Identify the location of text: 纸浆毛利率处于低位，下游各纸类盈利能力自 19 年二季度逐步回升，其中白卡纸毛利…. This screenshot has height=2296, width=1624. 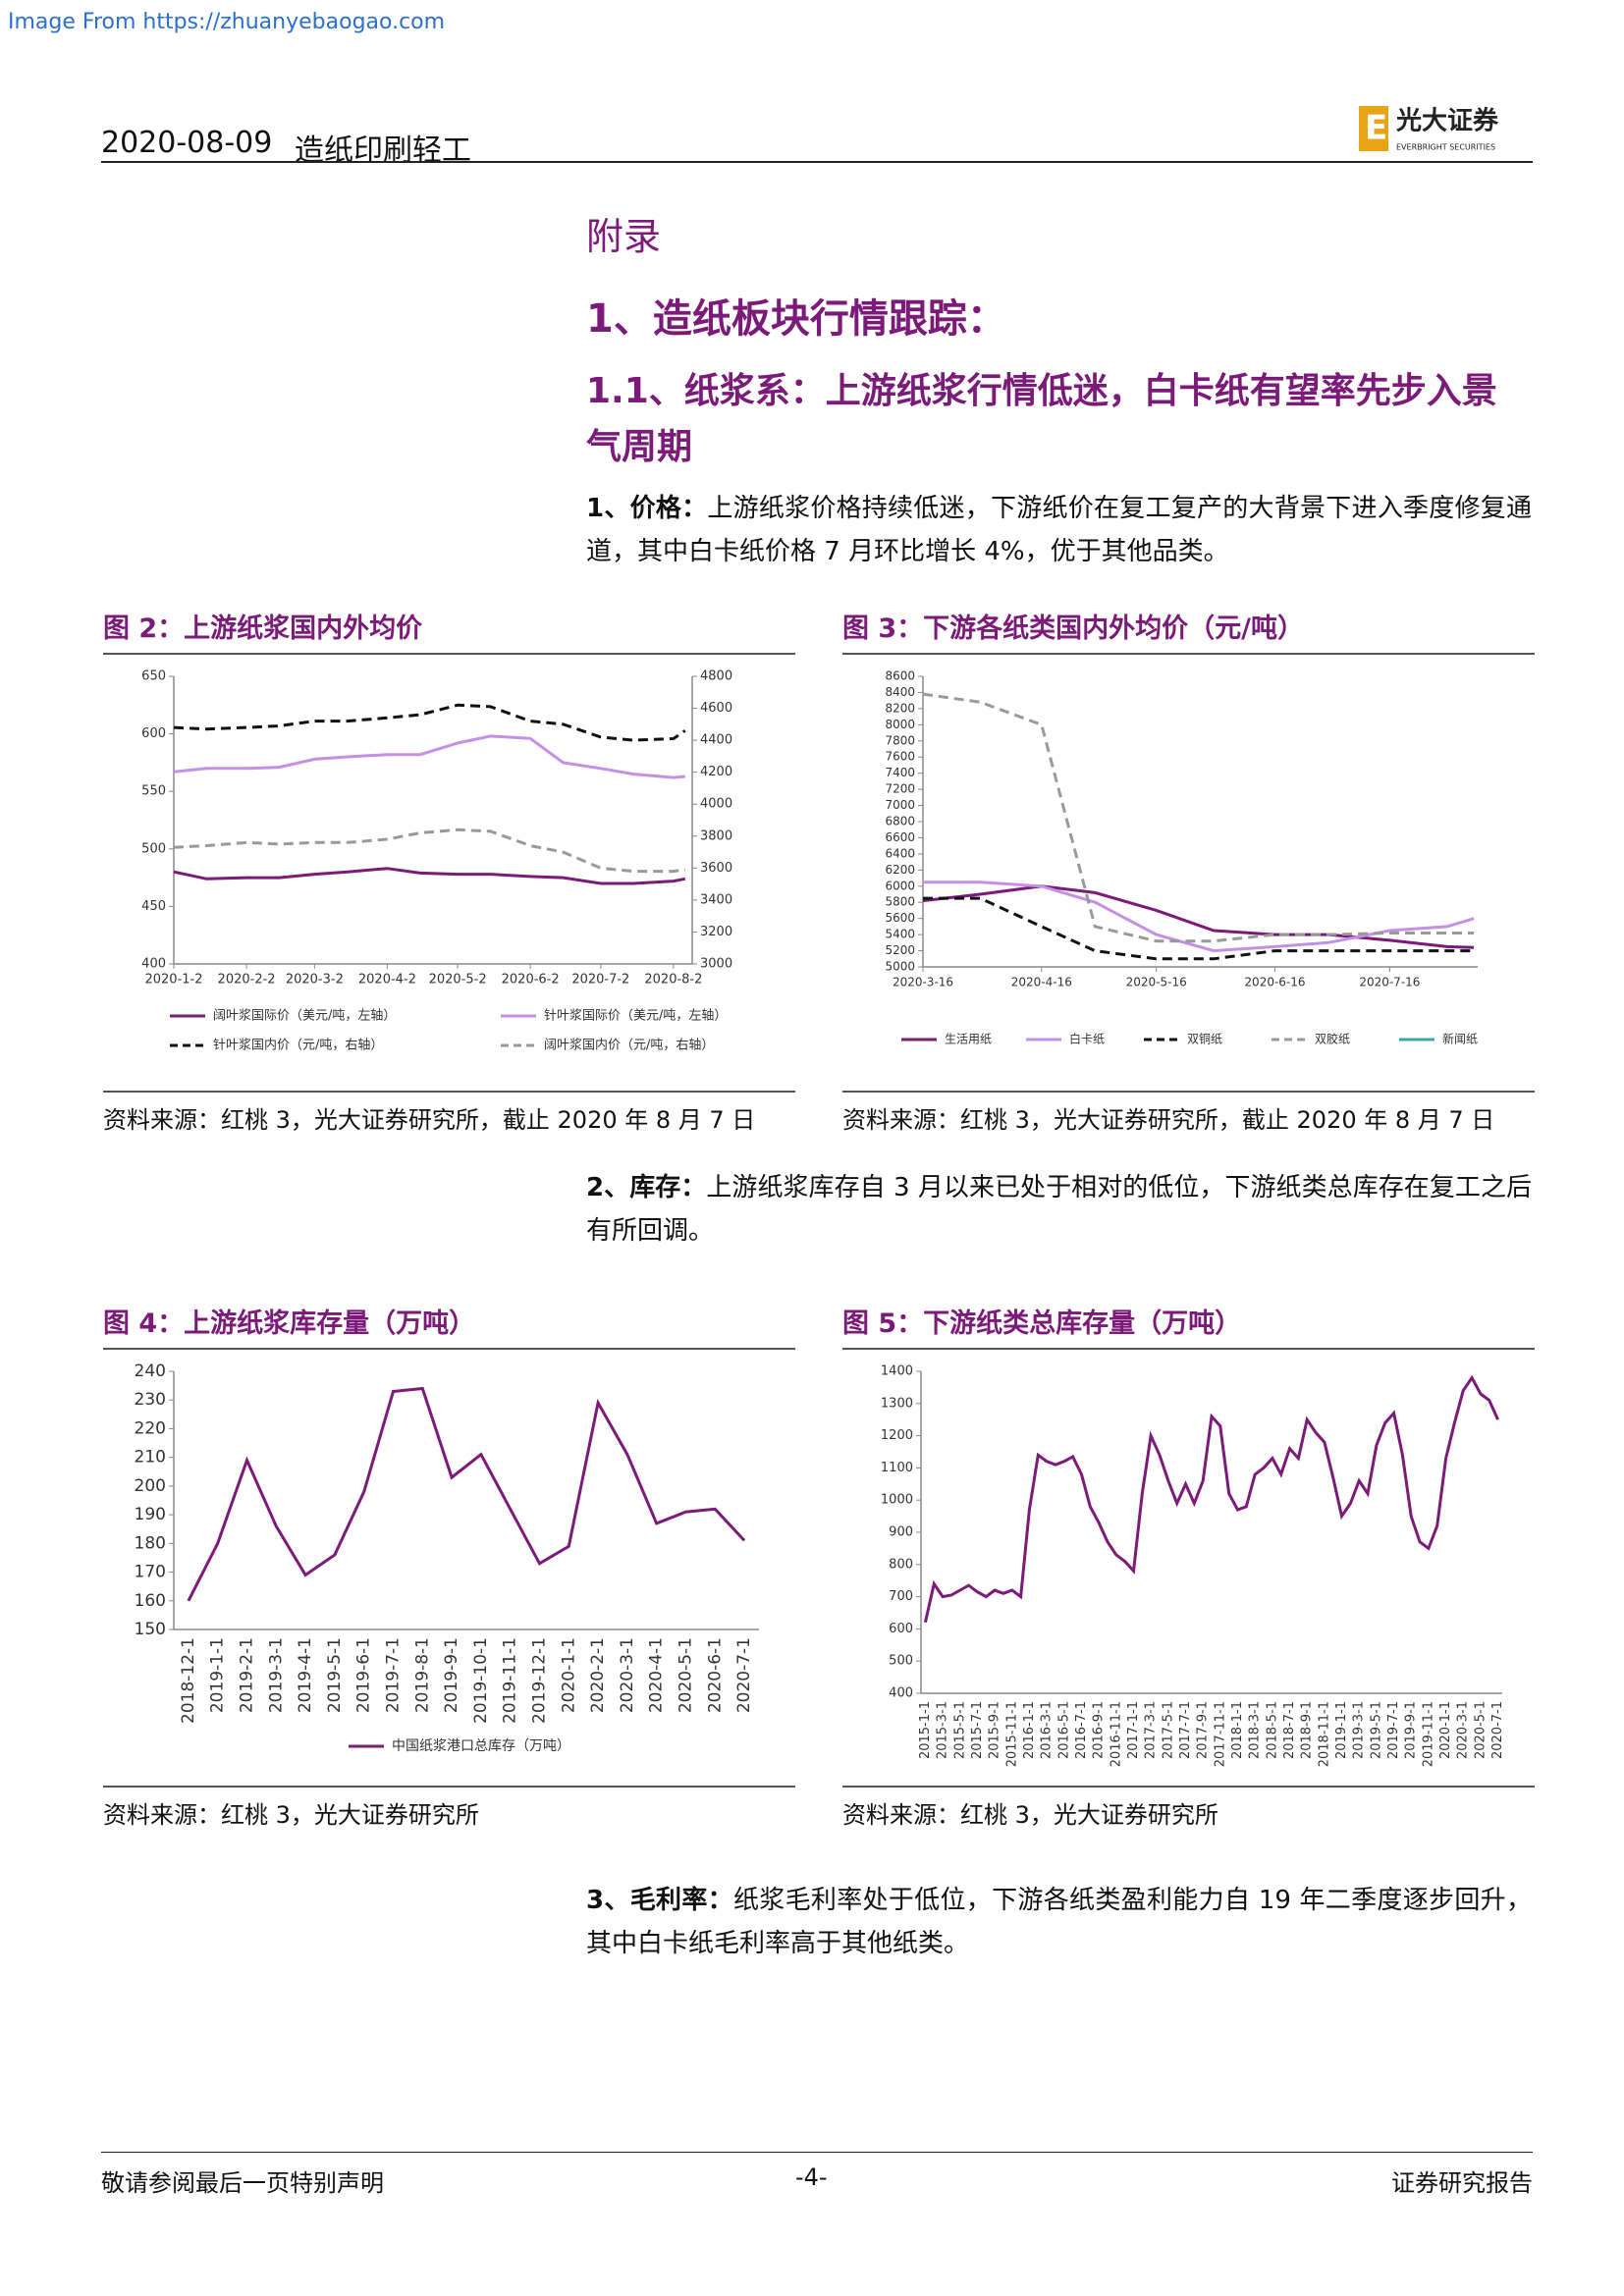
(1059, 1922).